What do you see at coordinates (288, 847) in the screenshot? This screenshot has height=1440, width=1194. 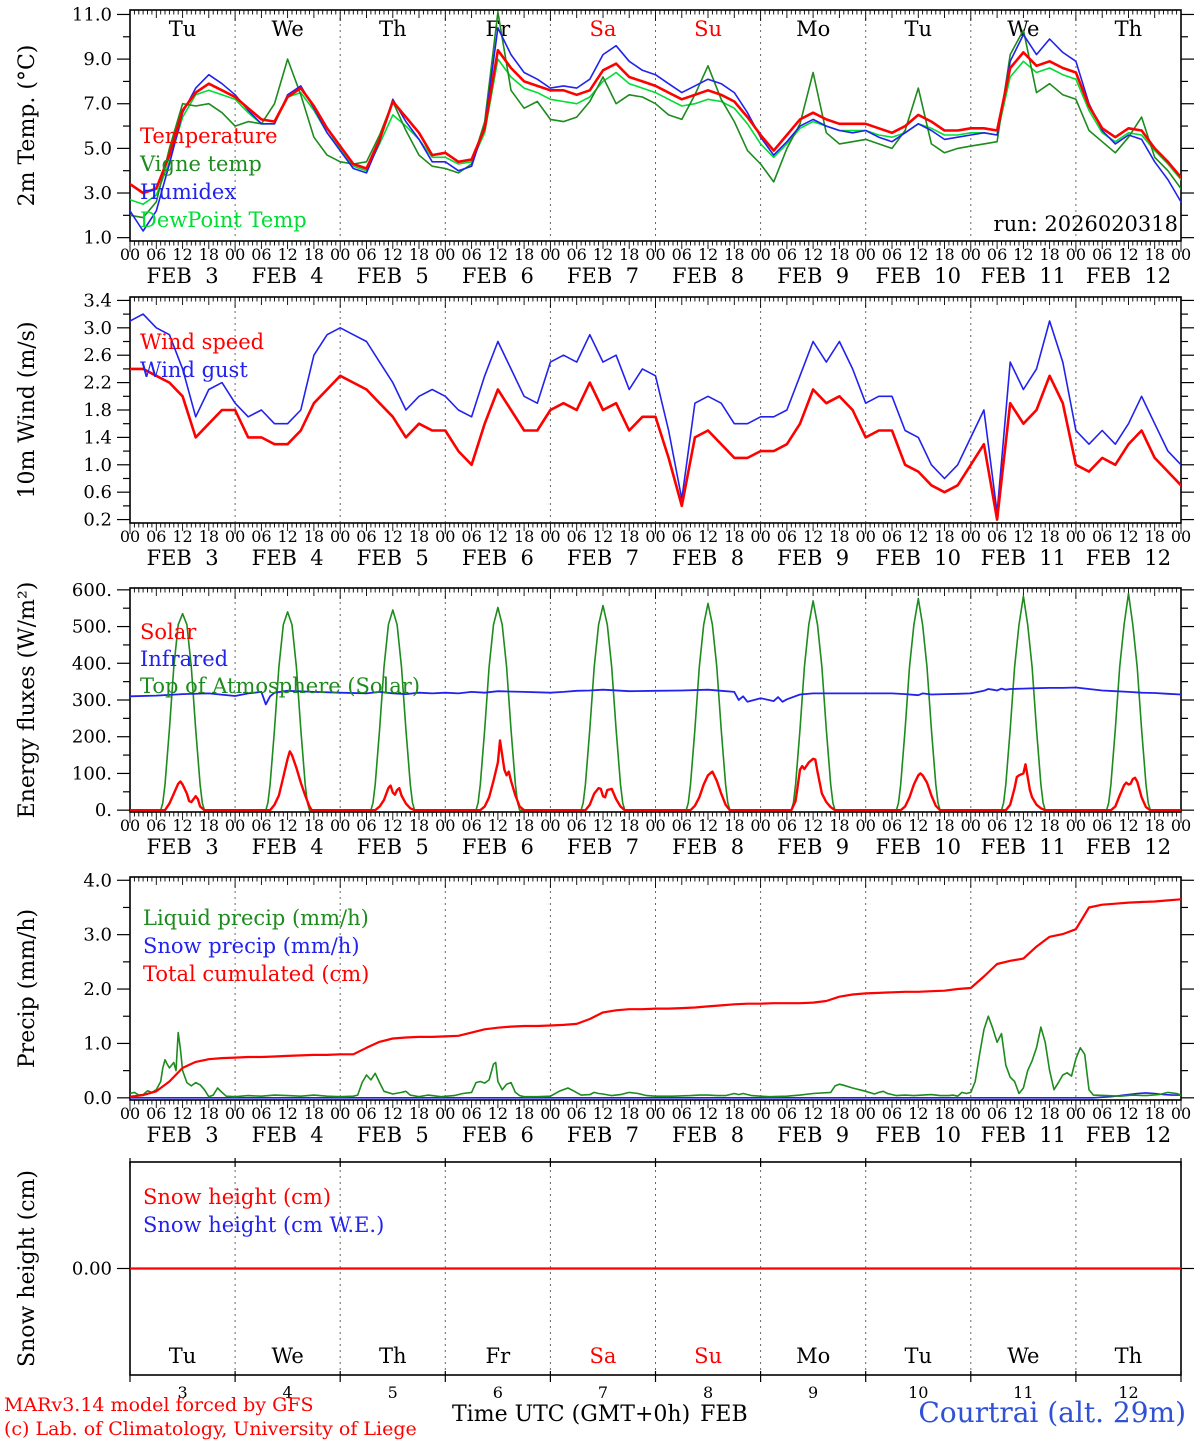 I see `date-label: FEB 4` at bounding box center [288, 847].